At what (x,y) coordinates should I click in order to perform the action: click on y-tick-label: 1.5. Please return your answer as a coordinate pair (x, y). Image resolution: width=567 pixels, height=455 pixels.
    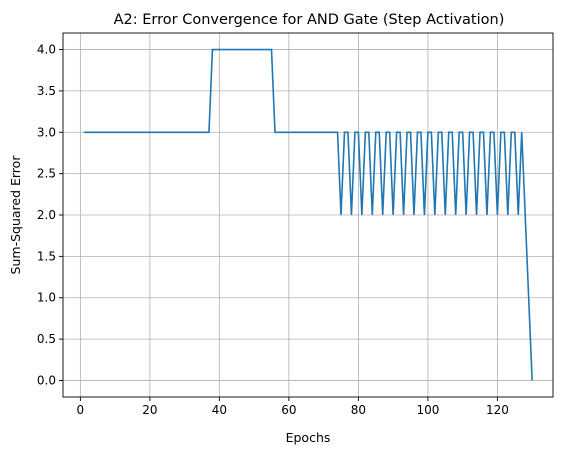
    Looking at the image, I should click on (46, 256).